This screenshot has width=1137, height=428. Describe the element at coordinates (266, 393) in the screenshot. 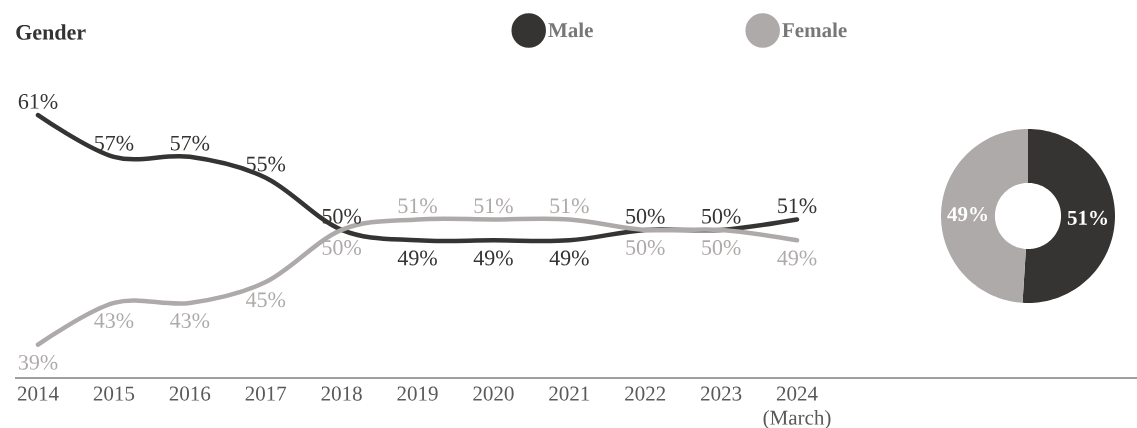

I see `x-tick-label: 2017` at that location.